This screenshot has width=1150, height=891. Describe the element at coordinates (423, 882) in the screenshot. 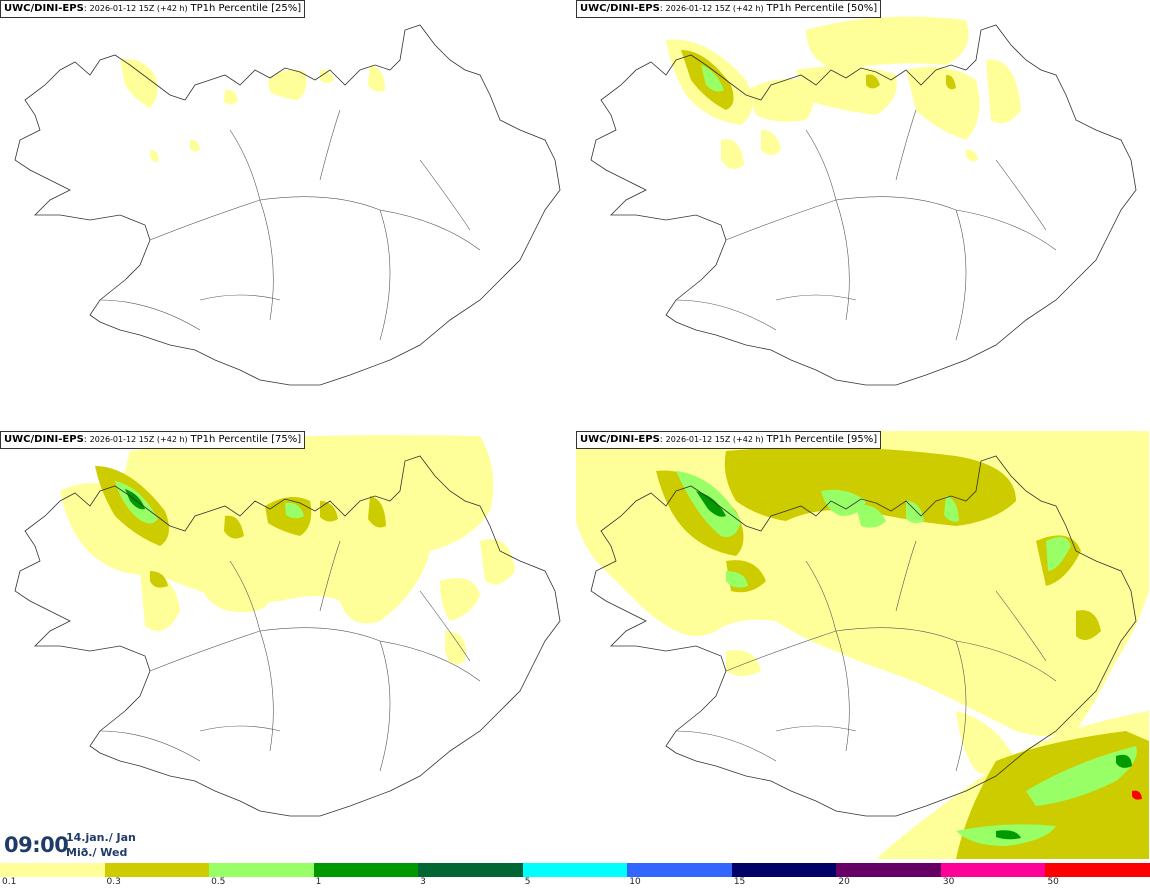

I see `legend-tick-label: 3` at that location.